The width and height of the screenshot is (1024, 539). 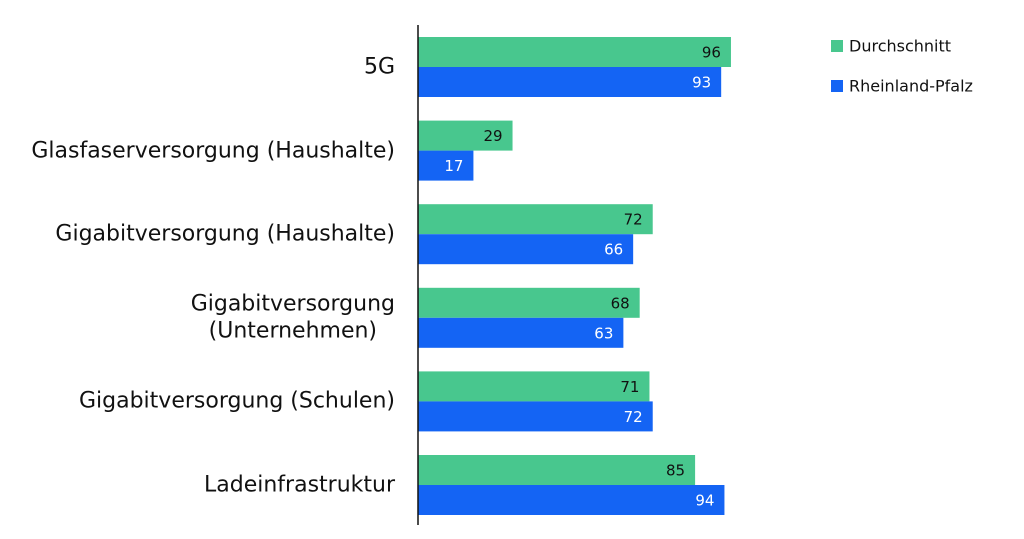 I want to click on value-label: 93, so click(x=701, y=83).